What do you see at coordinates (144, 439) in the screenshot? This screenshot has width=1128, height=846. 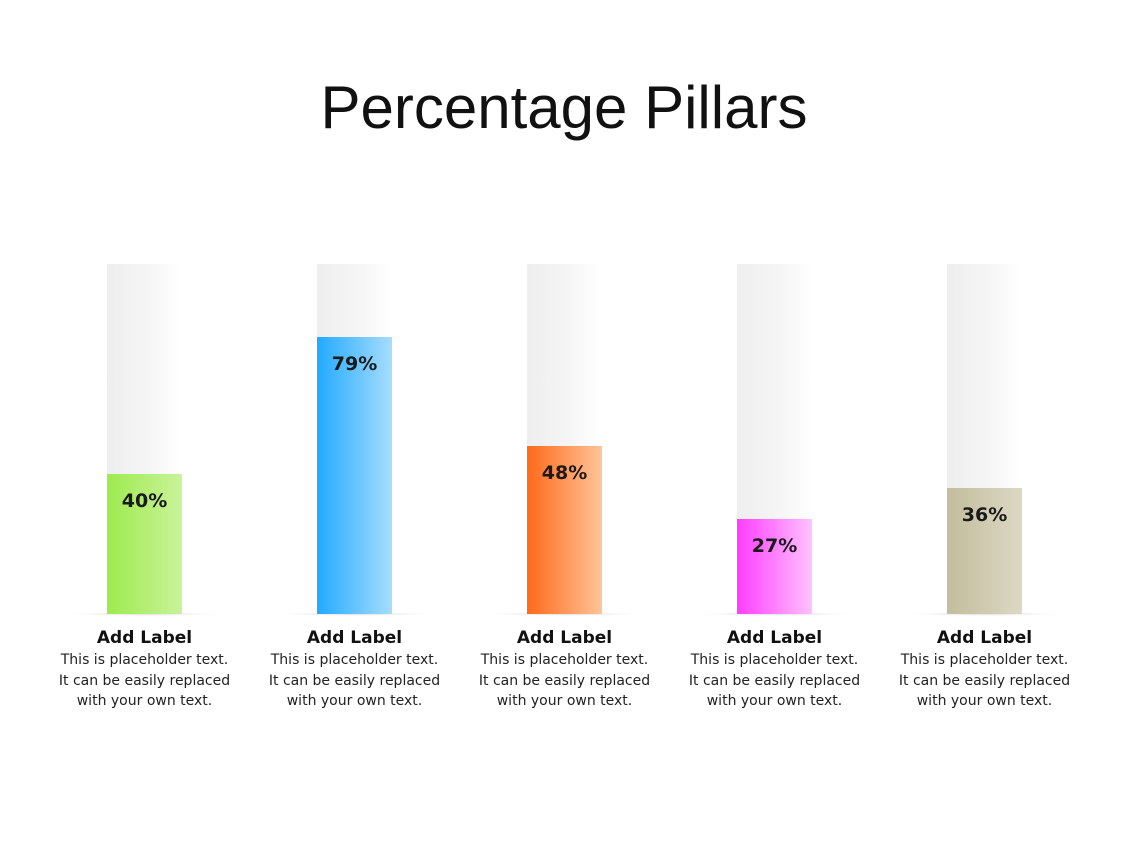 I see `pillar-track: 40%` at bounding box center [144, 439].